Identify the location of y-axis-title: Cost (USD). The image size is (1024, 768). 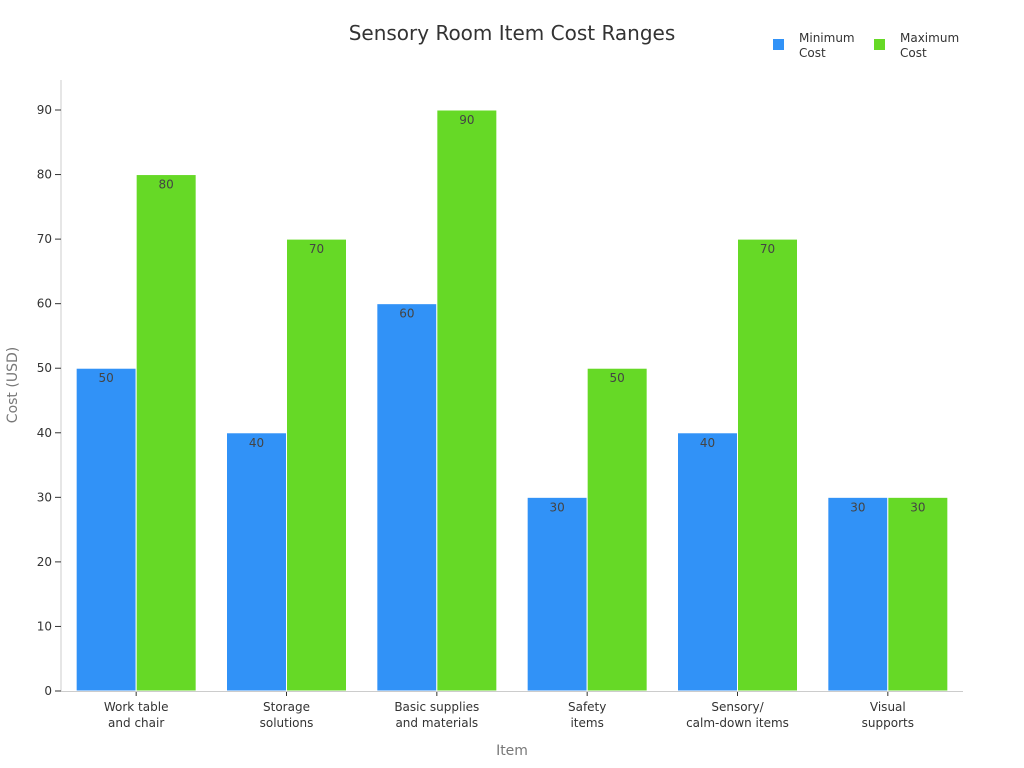
(13, 385).